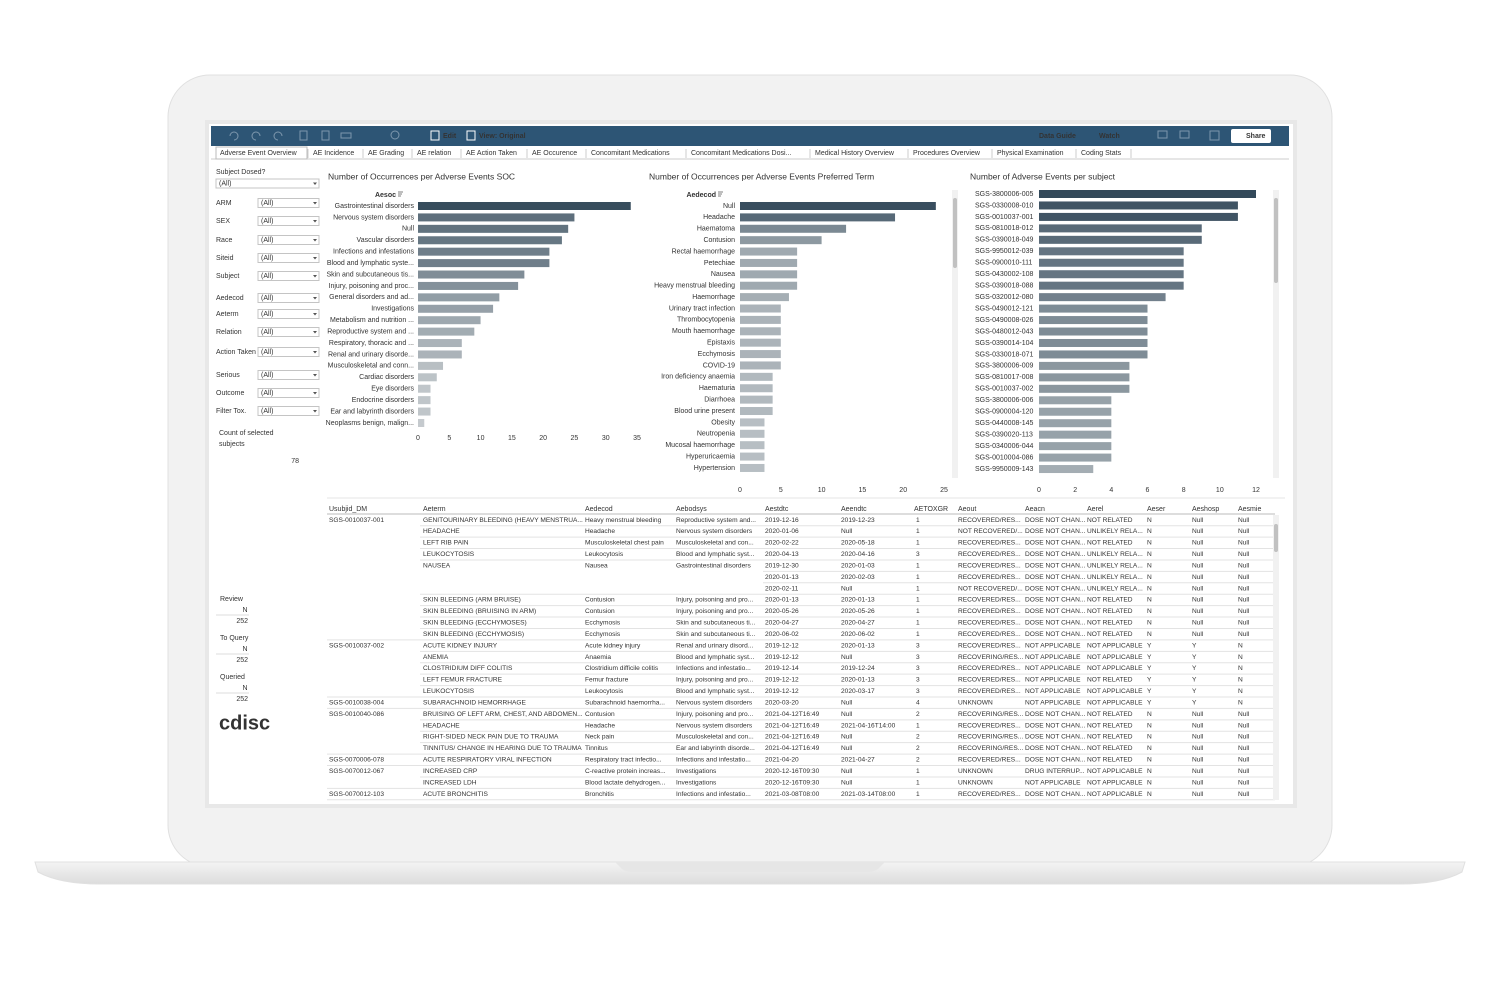 This screenshot has width=1504, height=1003. I want to click on tab: Medical History Overview, so click(855, 153).